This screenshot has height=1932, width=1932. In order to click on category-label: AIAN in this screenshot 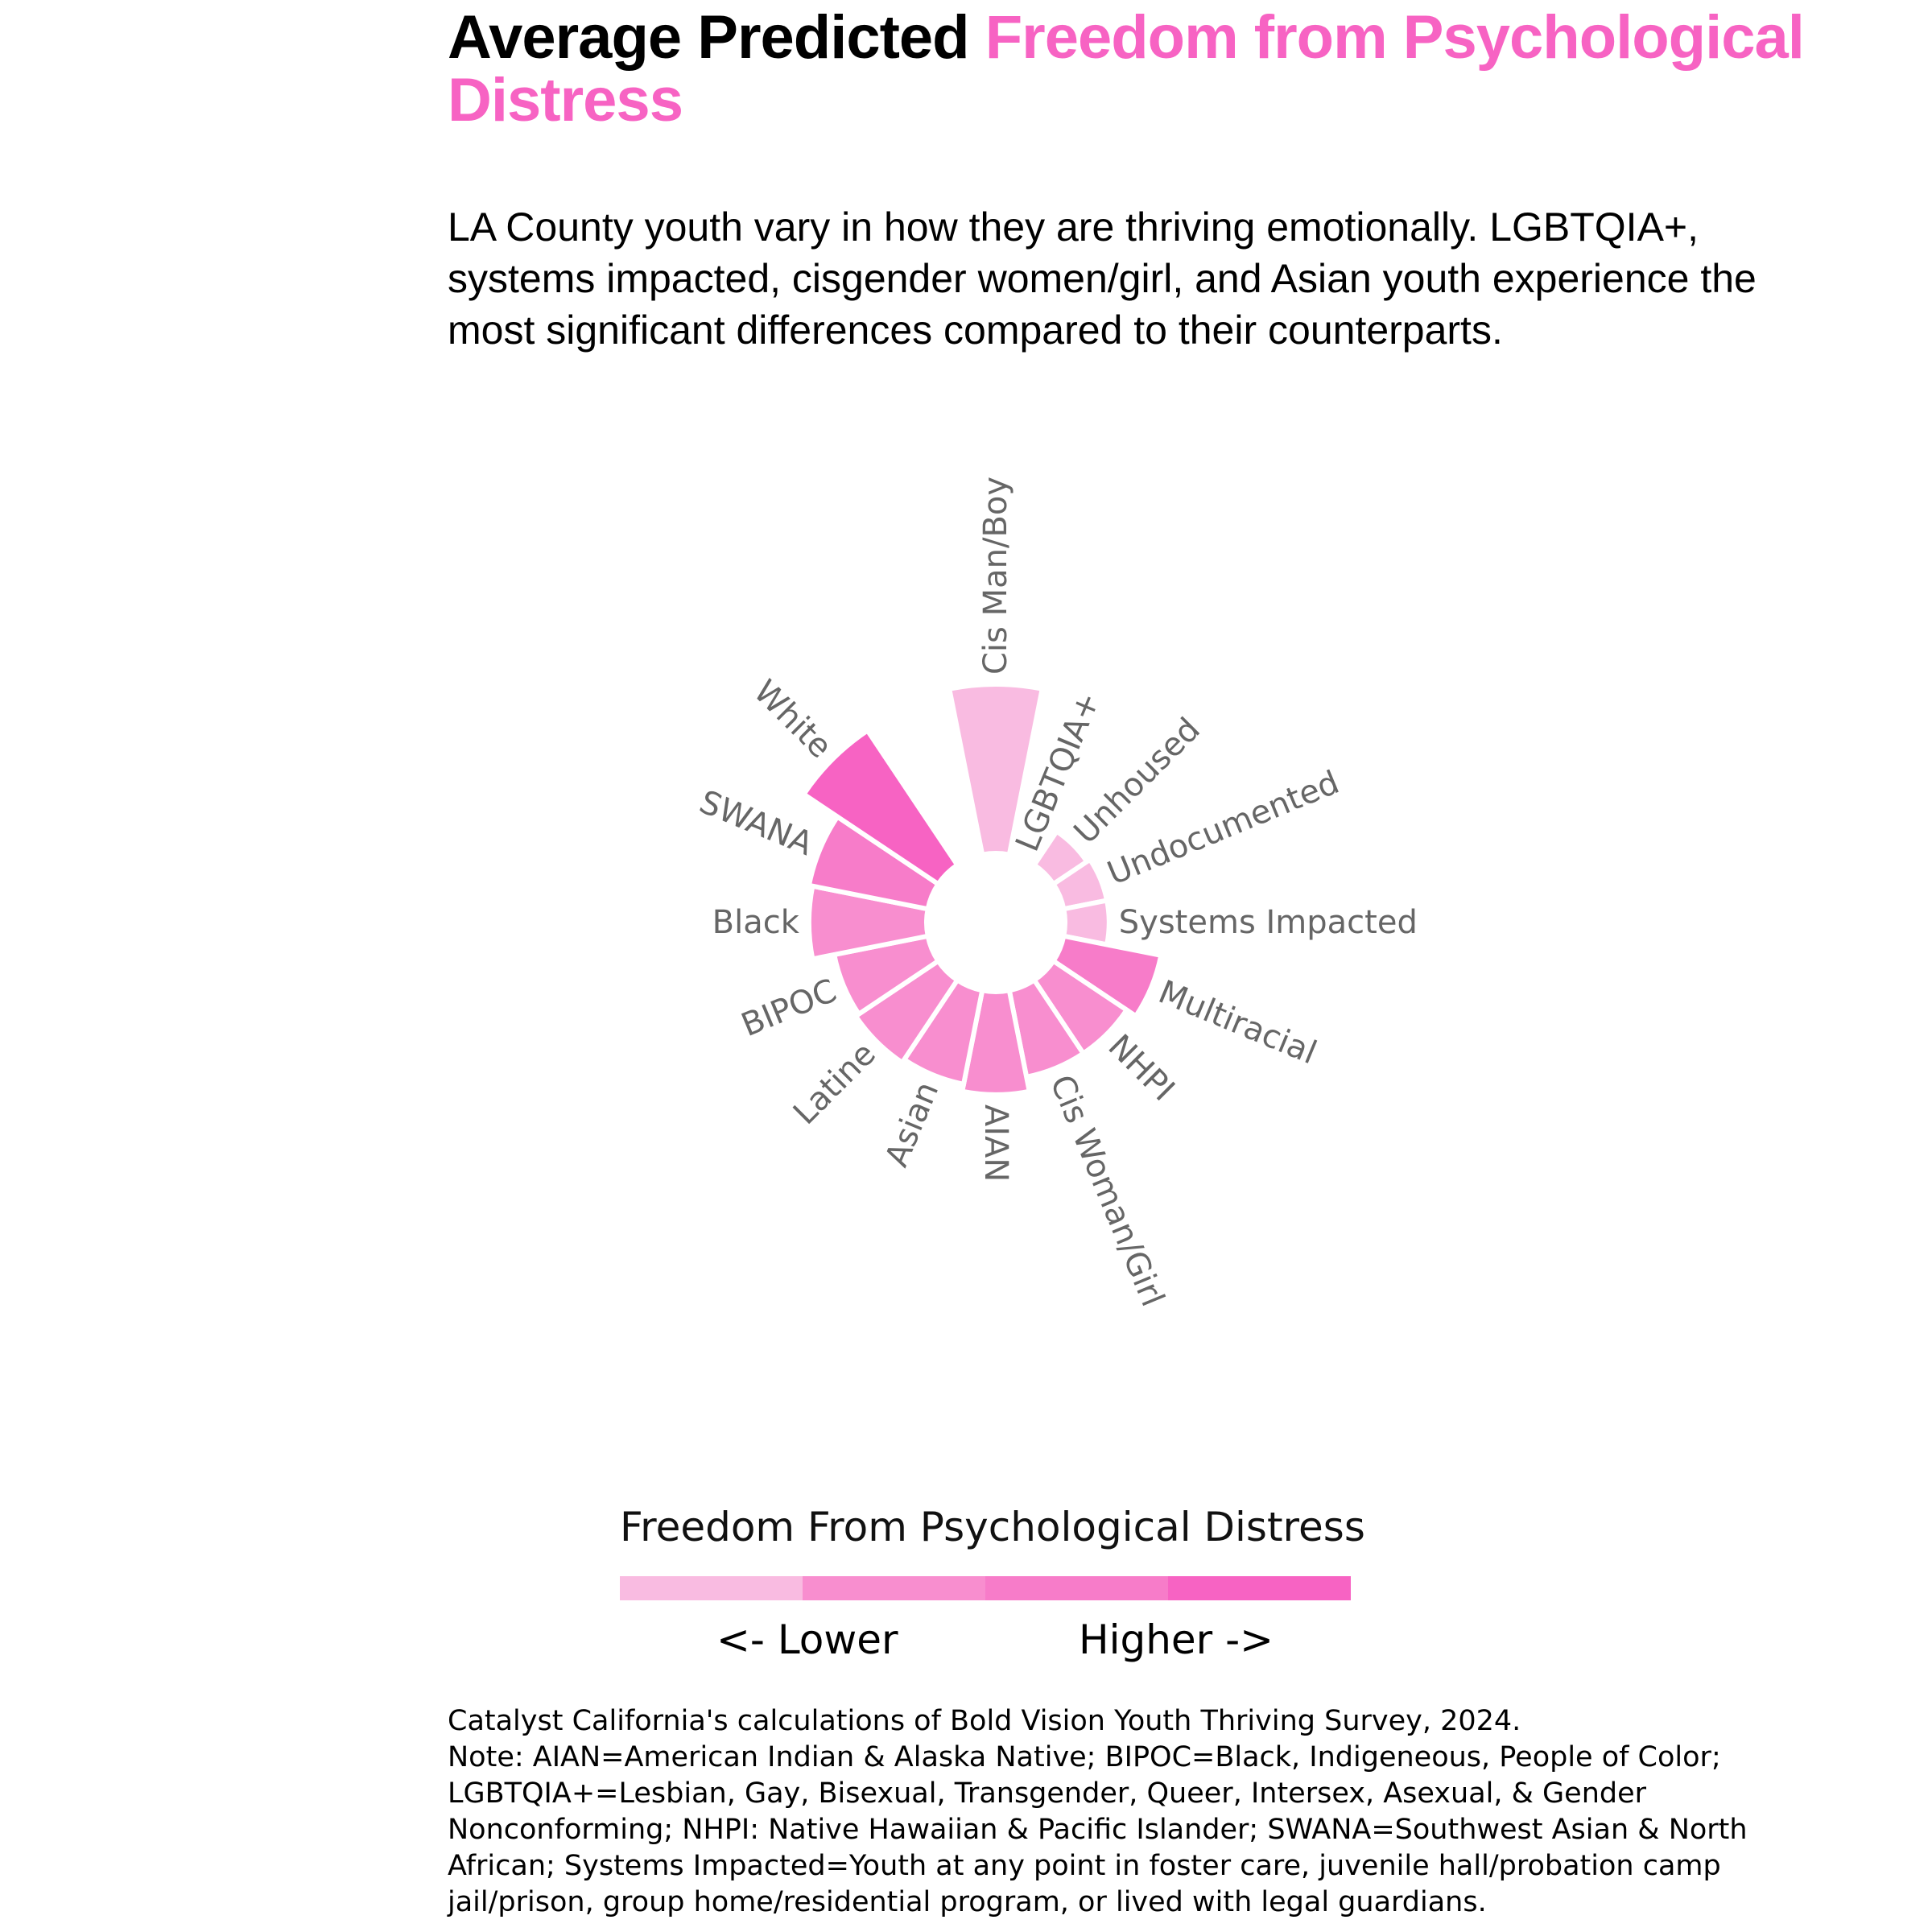, I will do `click(995, 1143)`.